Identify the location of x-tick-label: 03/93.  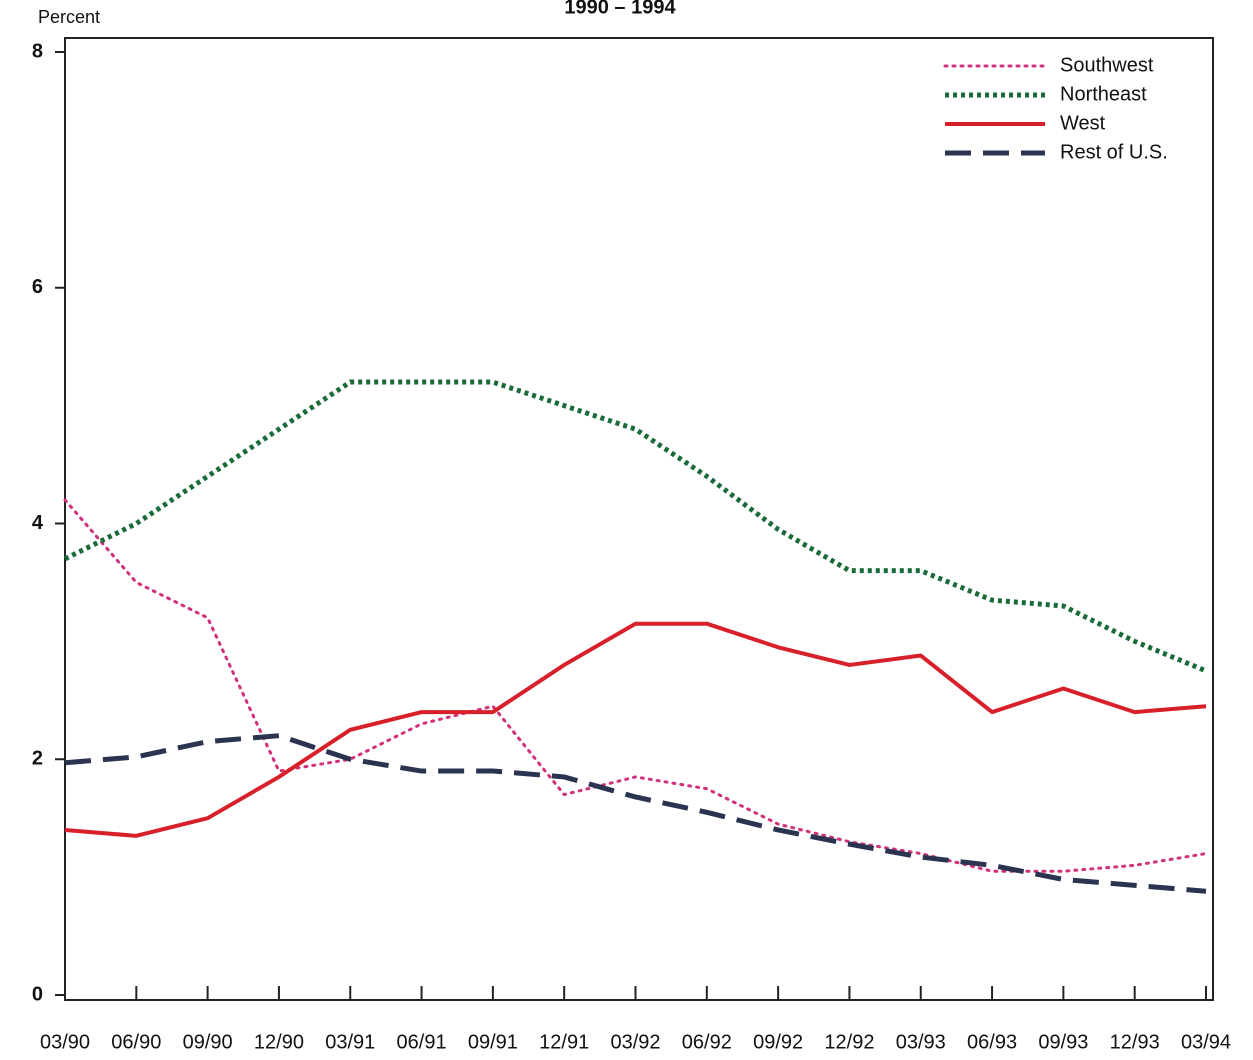
(921, 1042).